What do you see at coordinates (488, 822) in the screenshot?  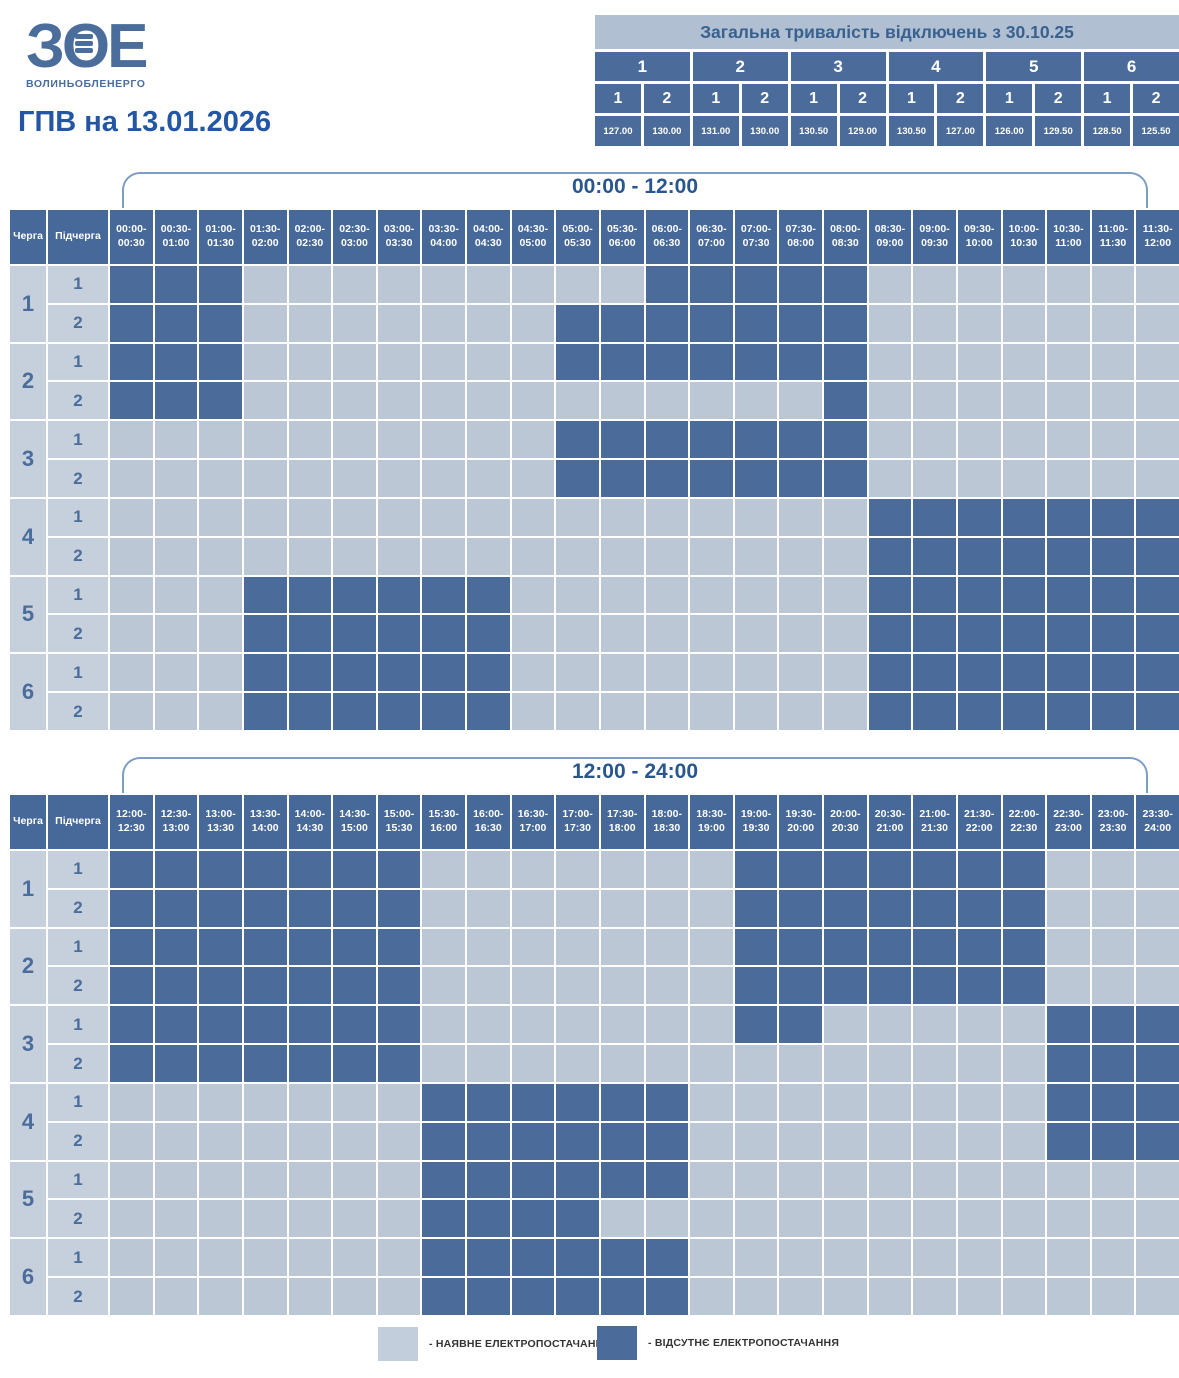 I see `time-header: 16:00- 16:30` at bounding box center [488, 822].